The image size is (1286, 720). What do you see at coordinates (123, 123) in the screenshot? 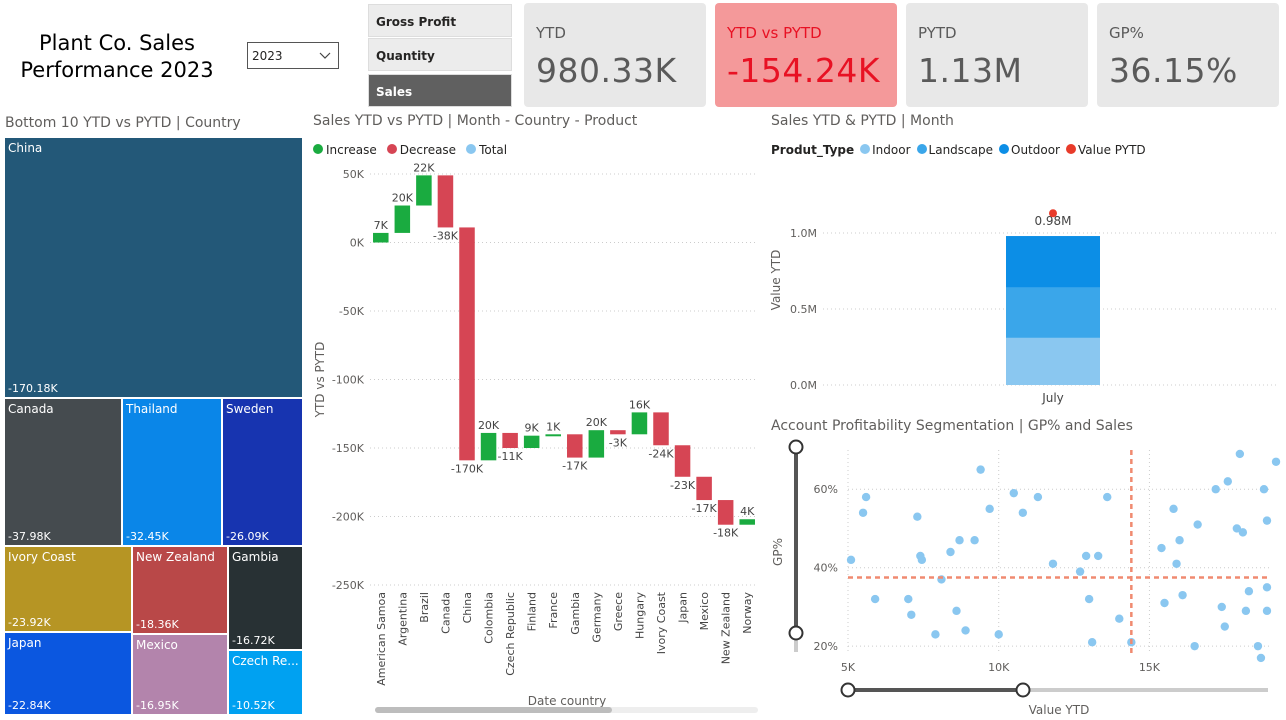
I see `treemap-title: Bottom 10 YTD vs PYTD | Country` at bounding box center [123, 123].